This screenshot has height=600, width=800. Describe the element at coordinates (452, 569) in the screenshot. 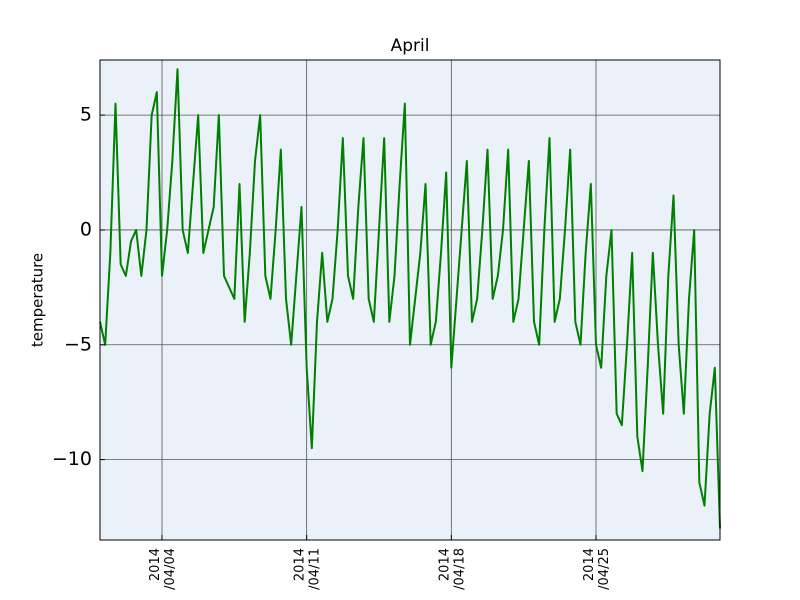

I see `x-tick-label: 2014/04/18` at that location.